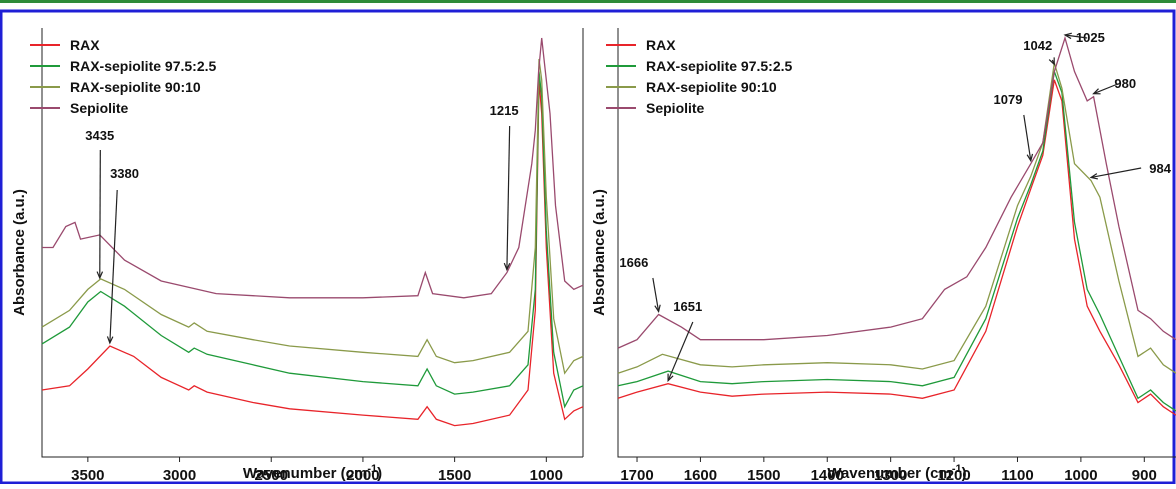  What do you see at coordinates (1160, 168) in the screenshot?
I see `peak-label: 984` at bounding box center [1160, 168].